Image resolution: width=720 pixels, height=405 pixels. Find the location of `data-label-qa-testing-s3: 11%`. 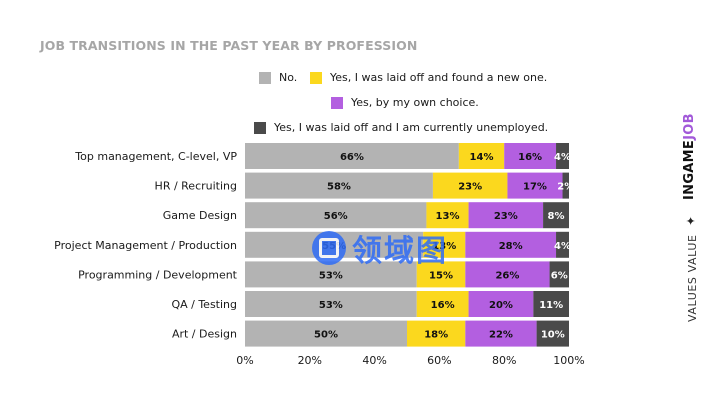

data-label-qa-testing-s3: 11% is located at coordinates (551, 305).